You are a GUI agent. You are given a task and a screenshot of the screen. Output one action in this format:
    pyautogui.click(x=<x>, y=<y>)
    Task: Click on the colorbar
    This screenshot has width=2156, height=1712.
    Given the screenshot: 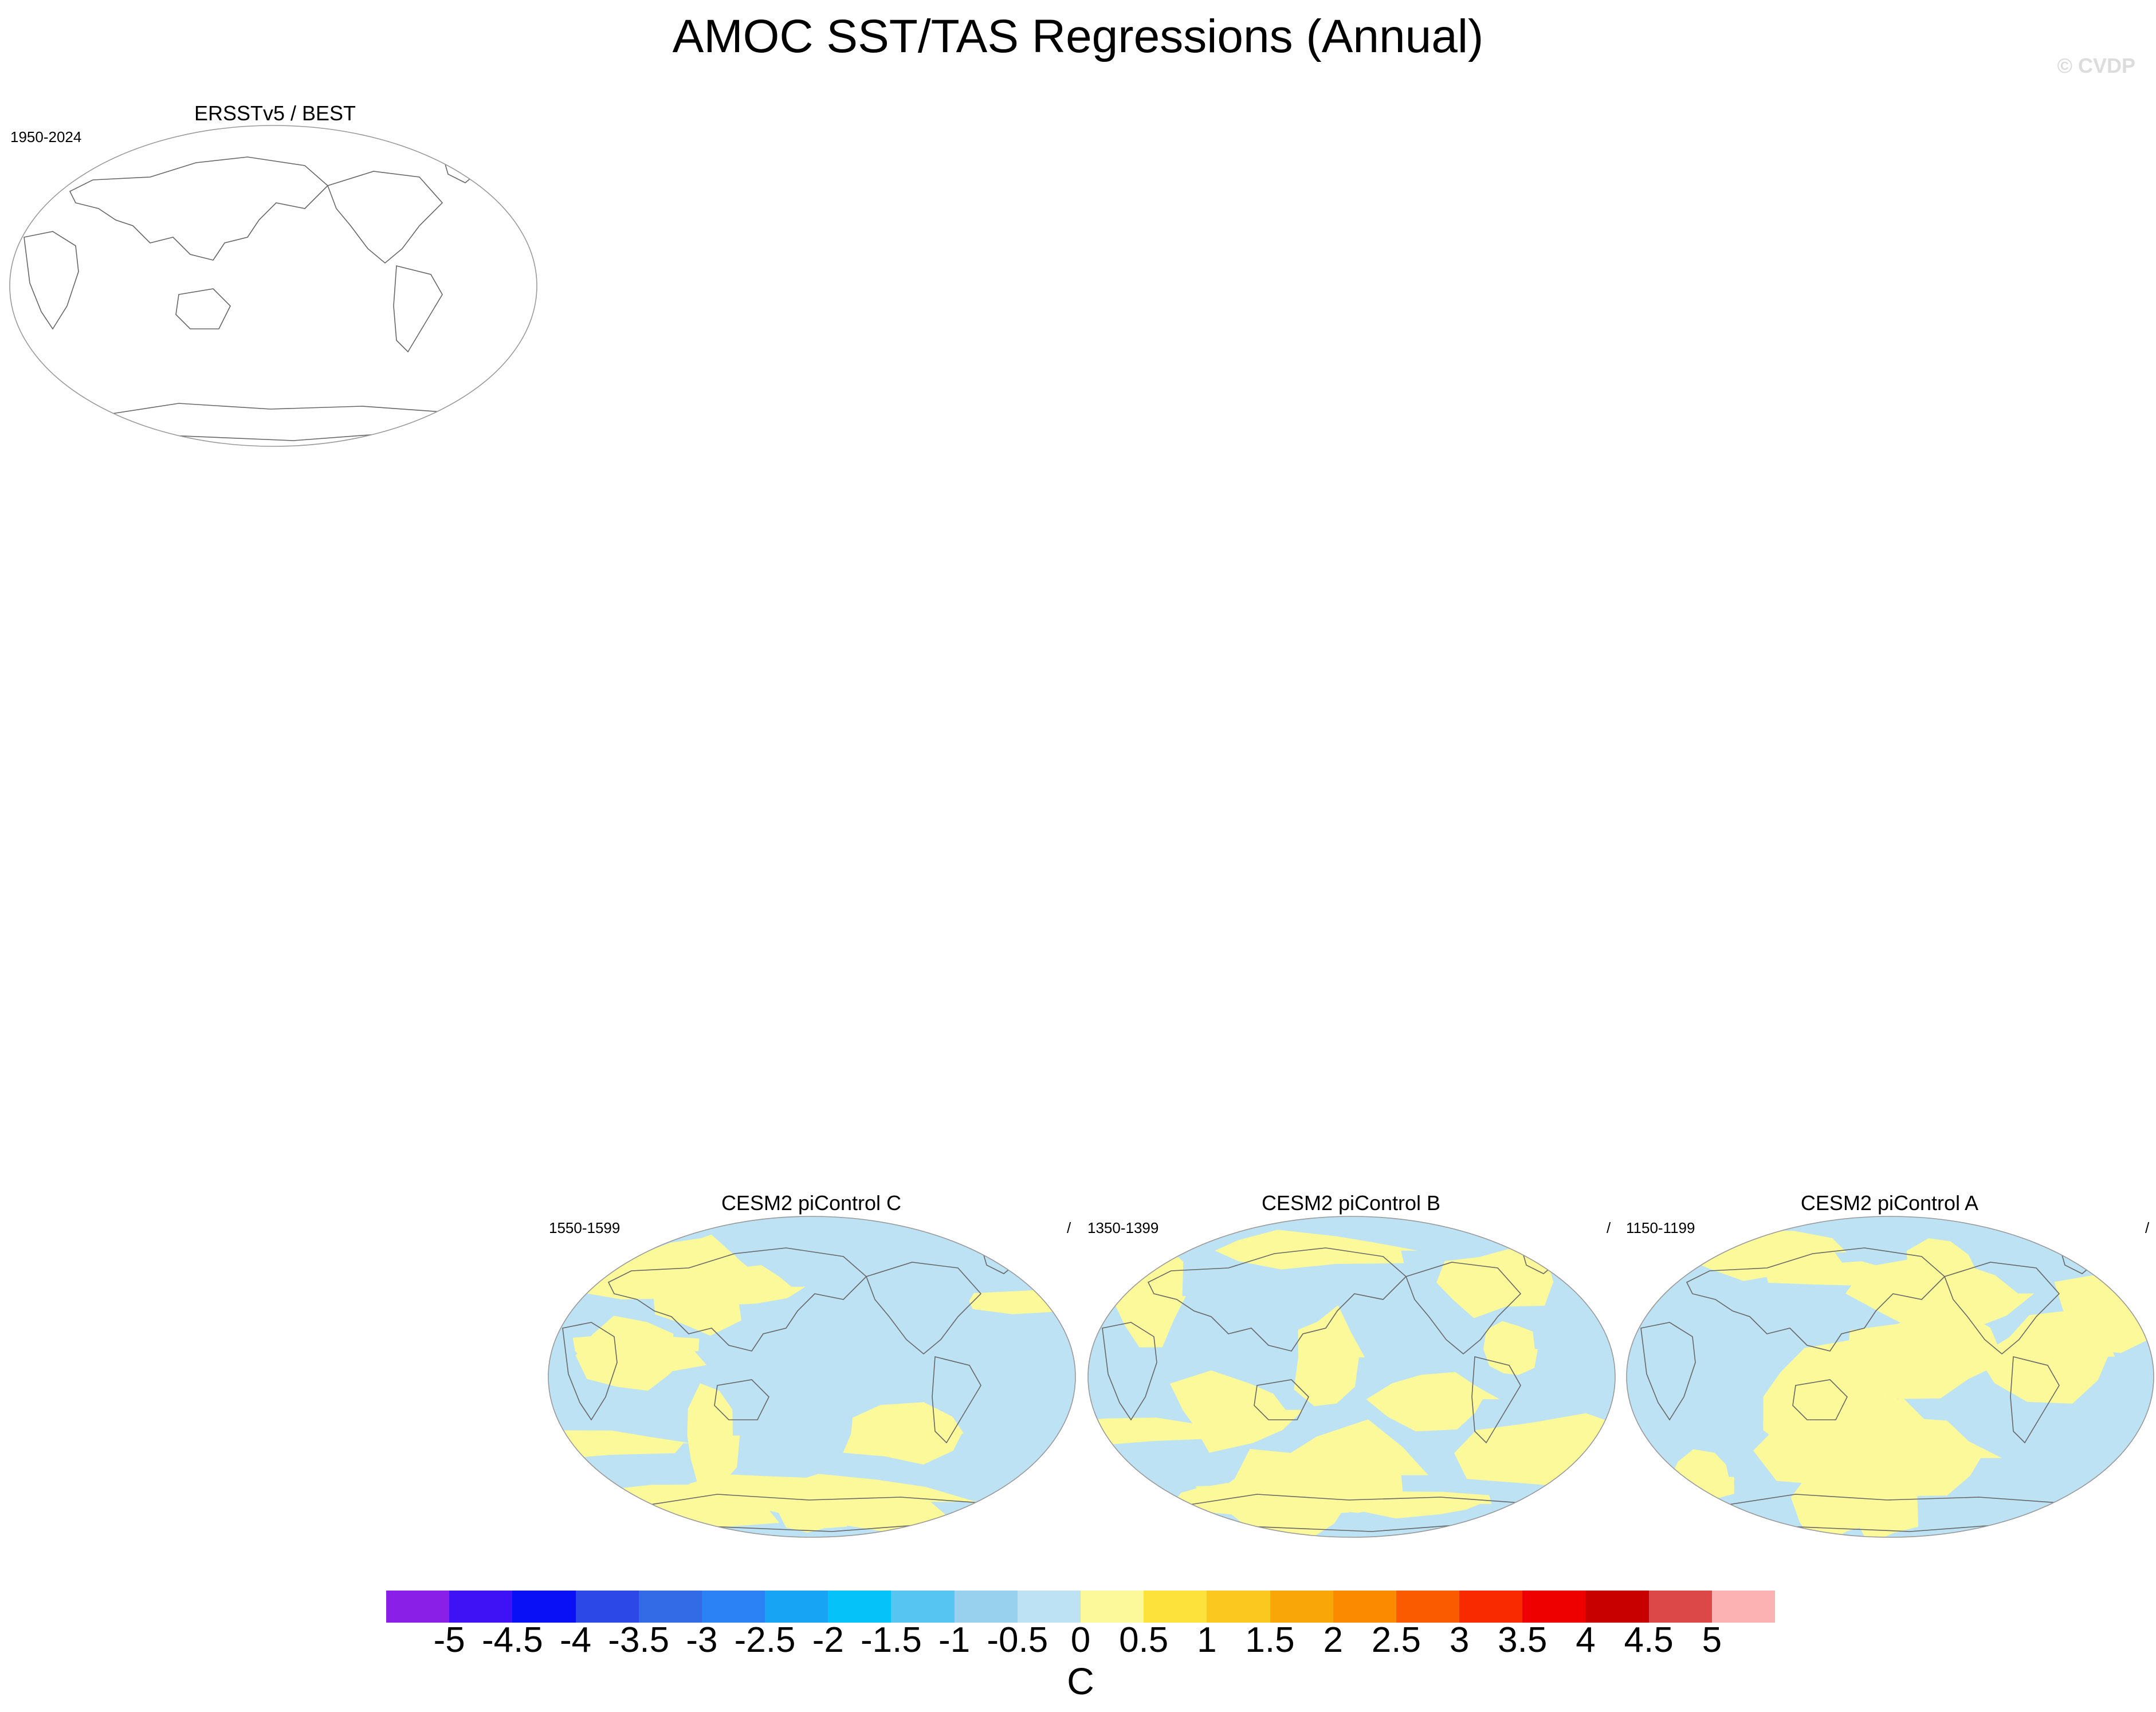 What is the action you would take?
    pyautogui.click(x=1081, y=1607)
    